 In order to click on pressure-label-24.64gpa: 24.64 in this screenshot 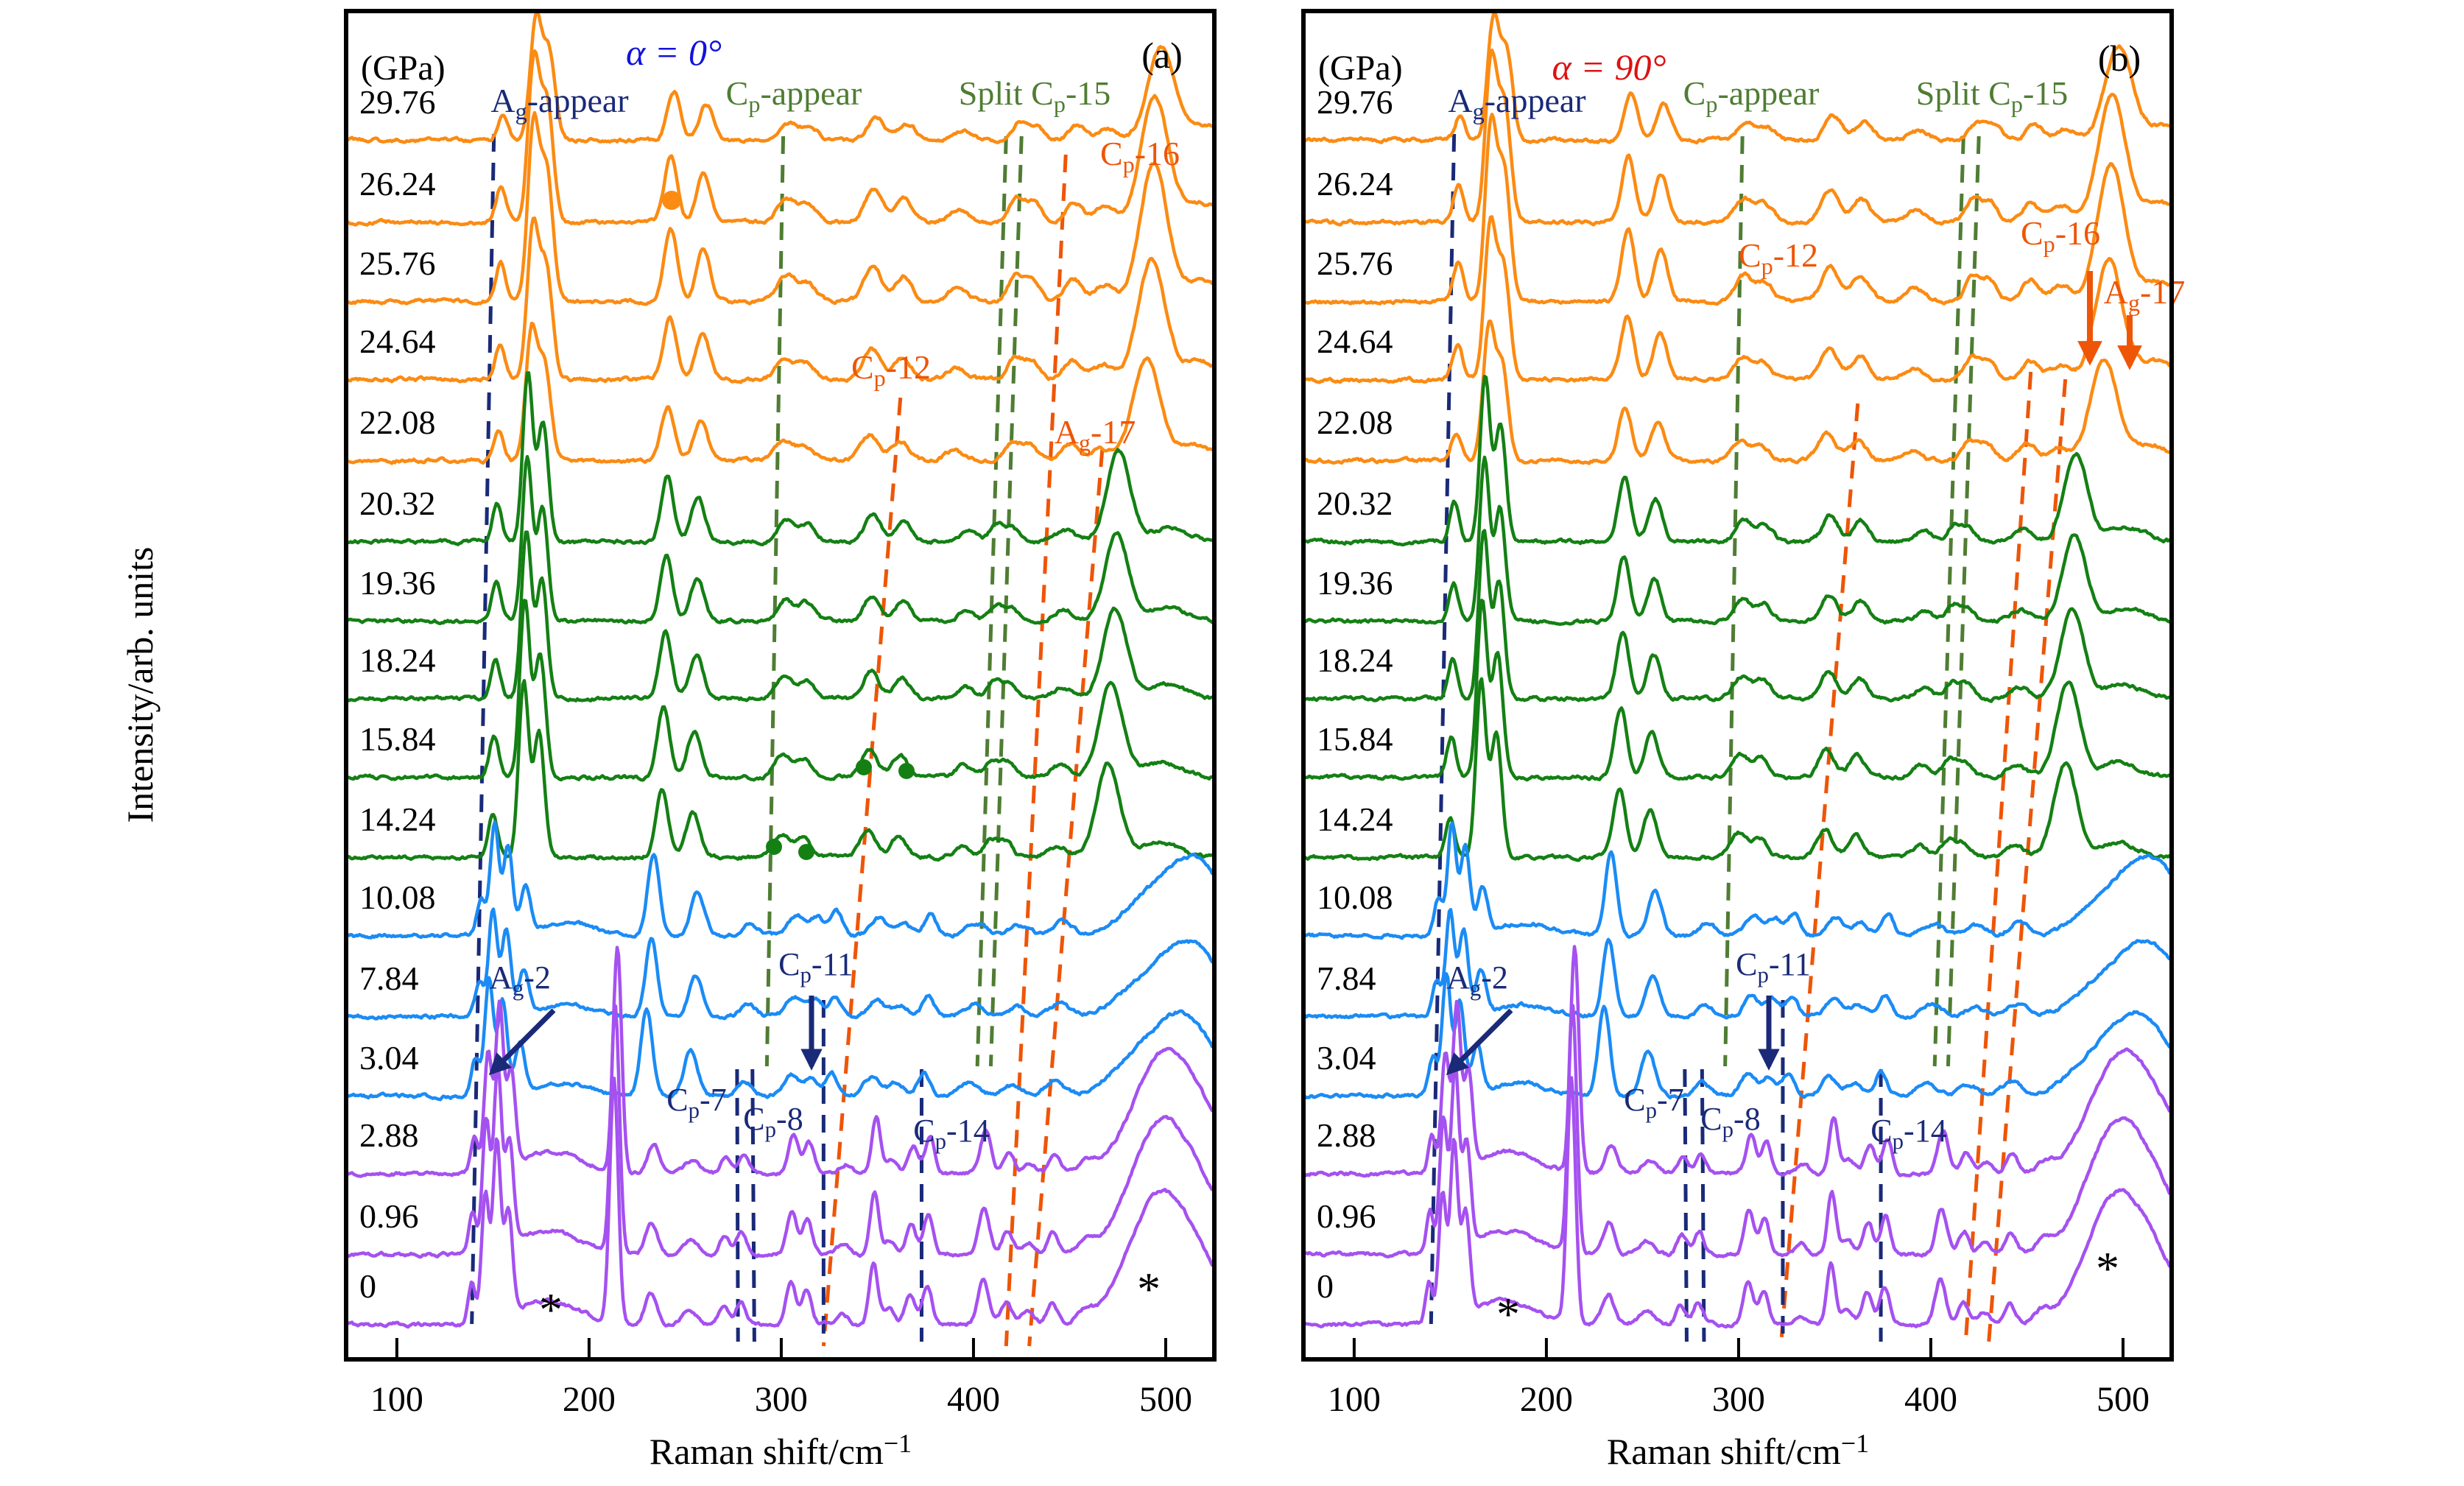, I will do `click(1355, 341)`.